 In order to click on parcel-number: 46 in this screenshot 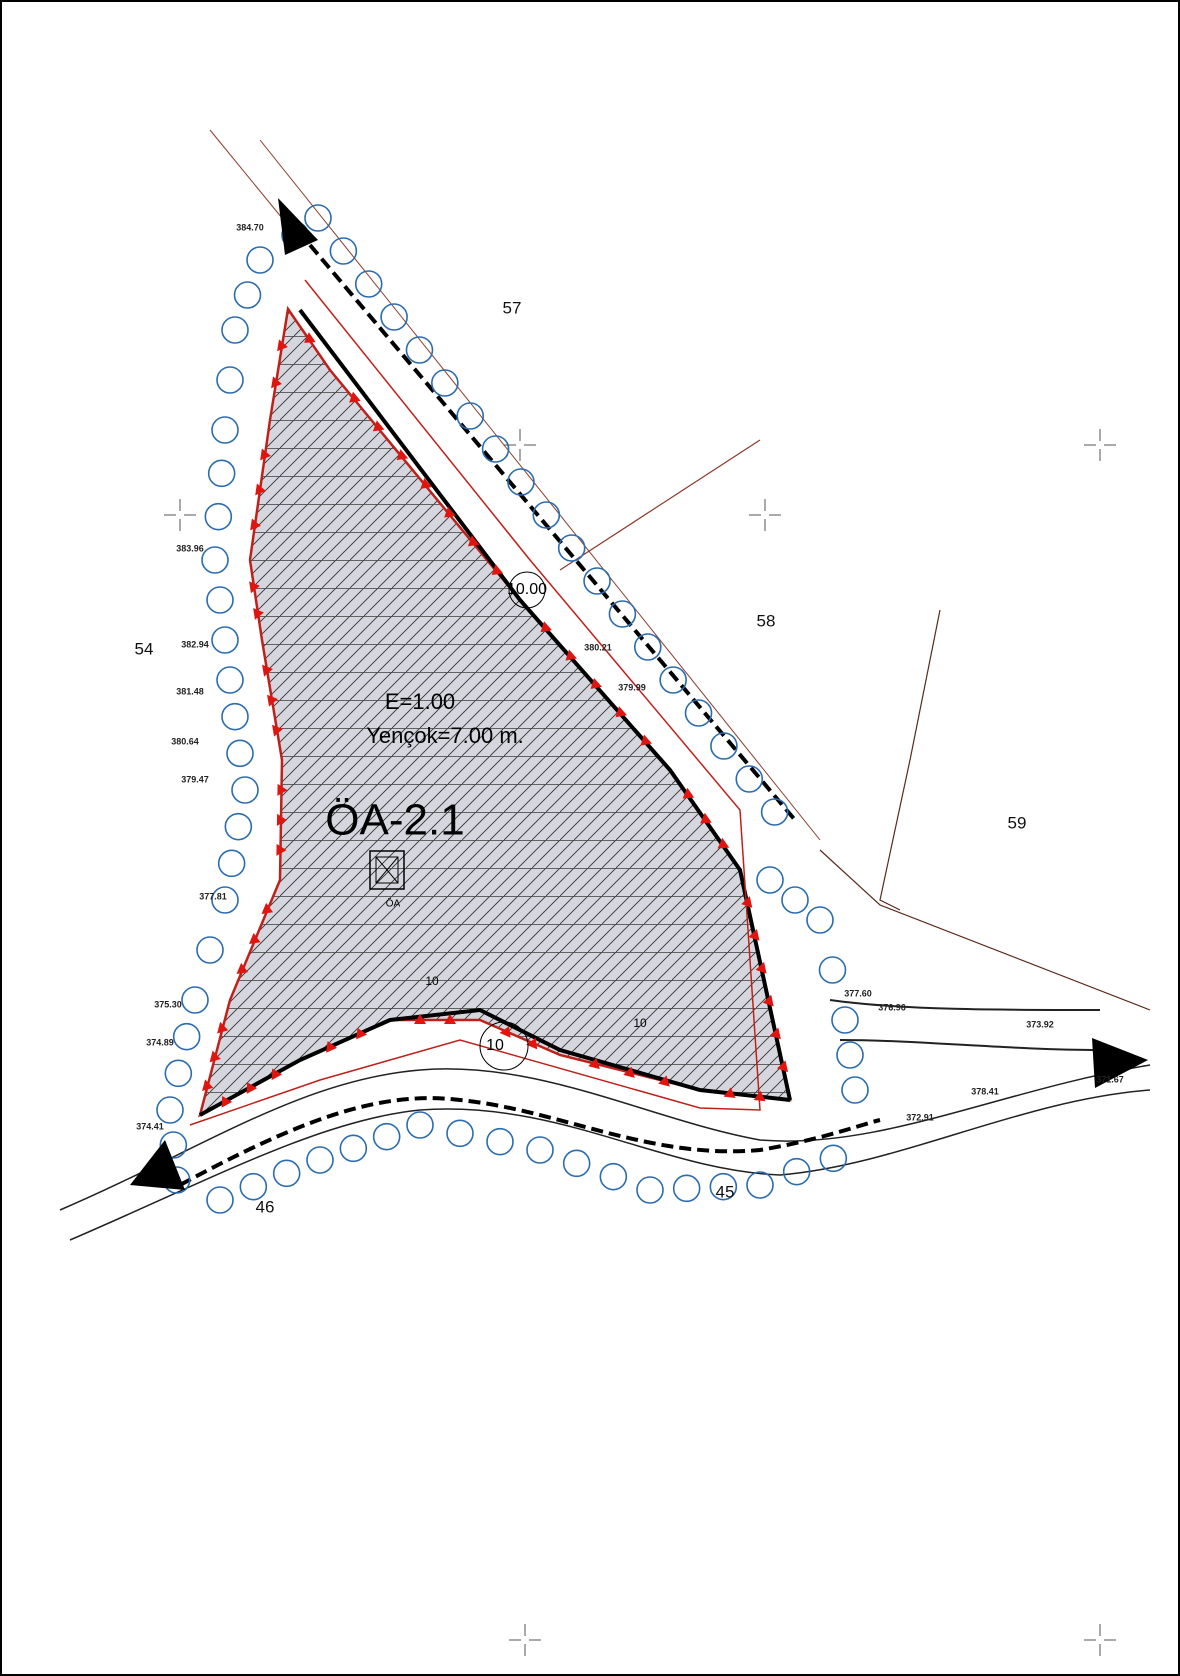, I will do `click(265, 1206)`.